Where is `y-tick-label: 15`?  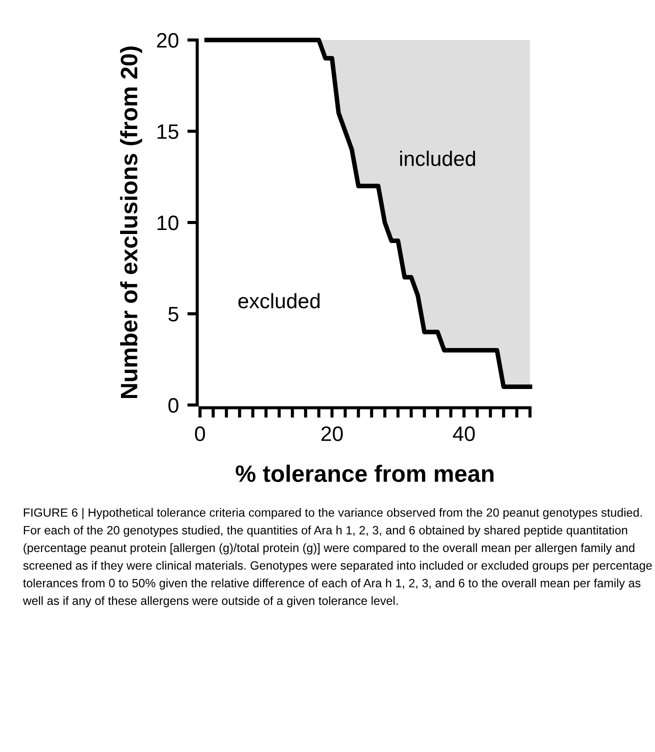 y-tick-label: 15 is located at coordinates (168, 132).